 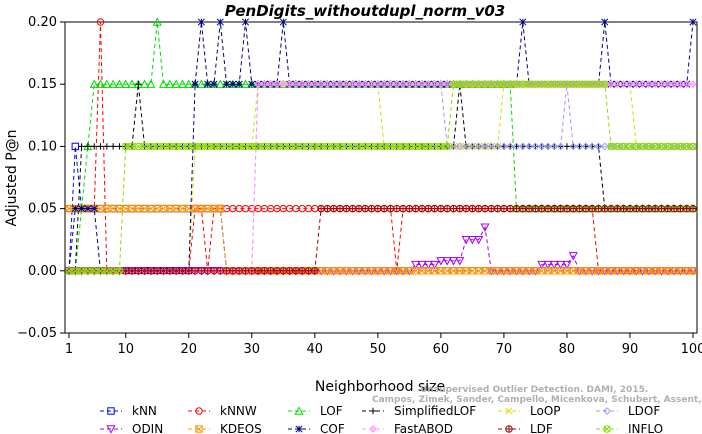 What do you see at coordinates (42, 146) in the screenshot?
I see `y-tick-label: 0.10` at bounding box center [42, 146].